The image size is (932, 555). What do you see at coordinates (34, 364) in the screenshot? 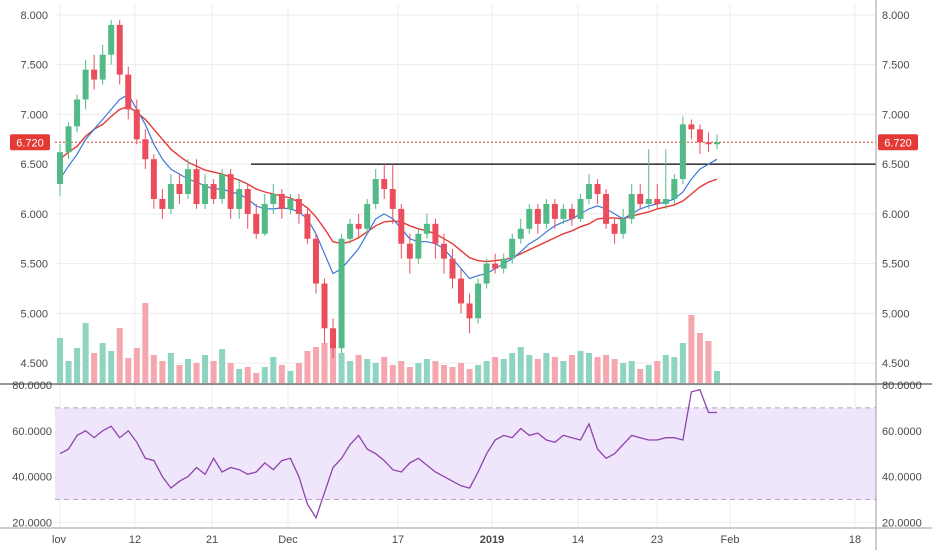
I see `price-tick-left-7: 4.500` at bounding box center [34, 364].